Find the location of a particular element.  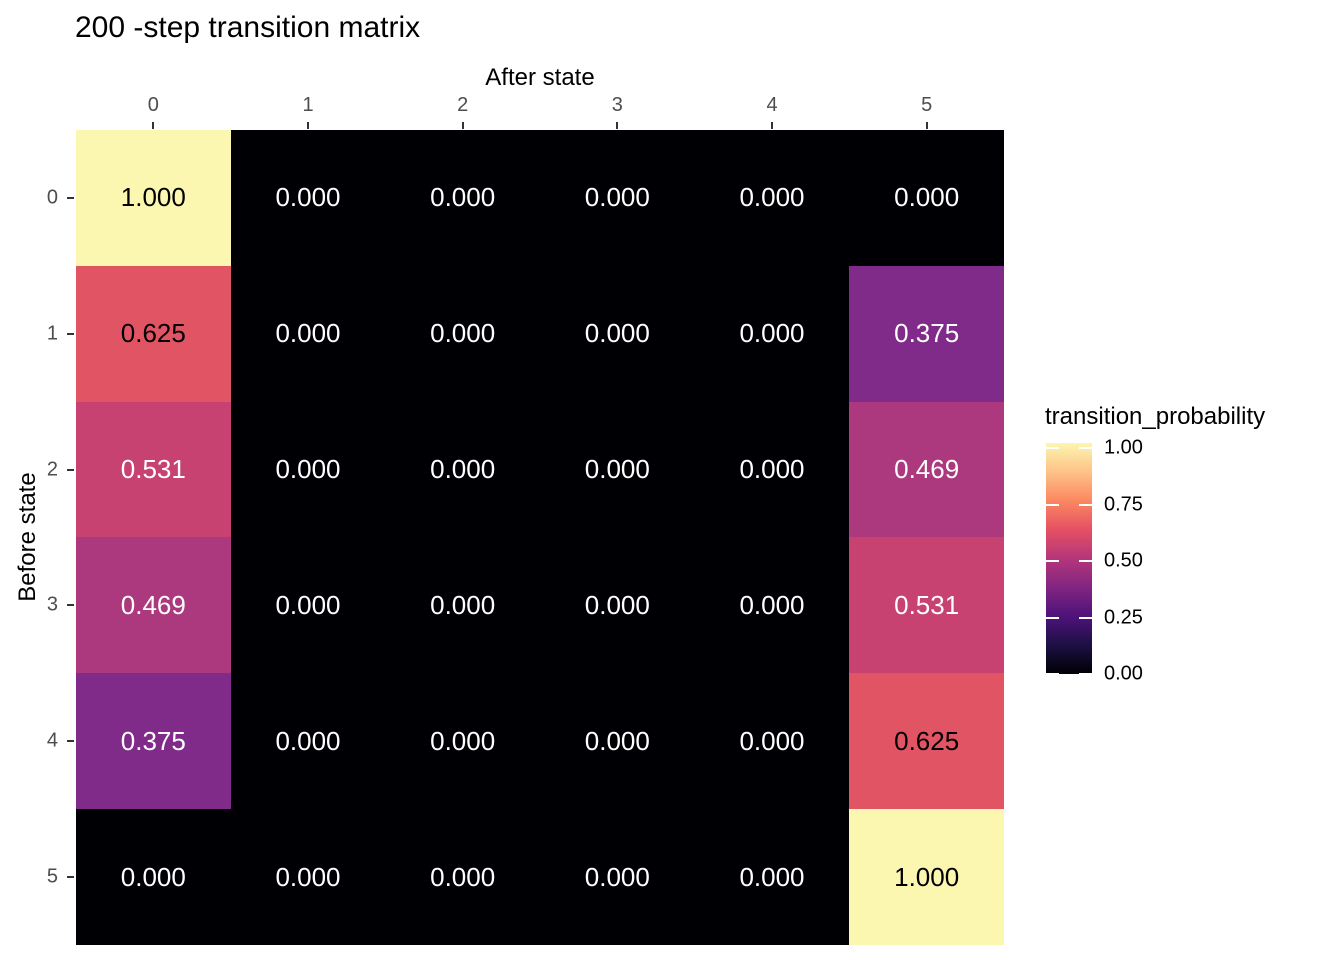

cell-value-label: 0.375 is located at coordinates (927, 333).